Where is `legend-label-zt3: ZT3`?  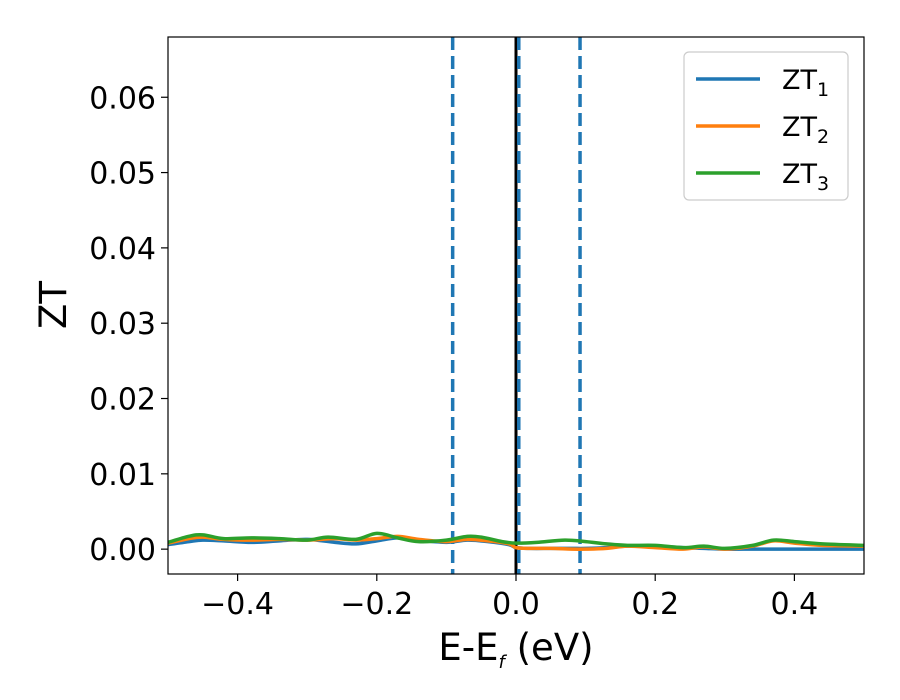
legend-label-zt3: ZT3 is located at coordinates (805, 177).